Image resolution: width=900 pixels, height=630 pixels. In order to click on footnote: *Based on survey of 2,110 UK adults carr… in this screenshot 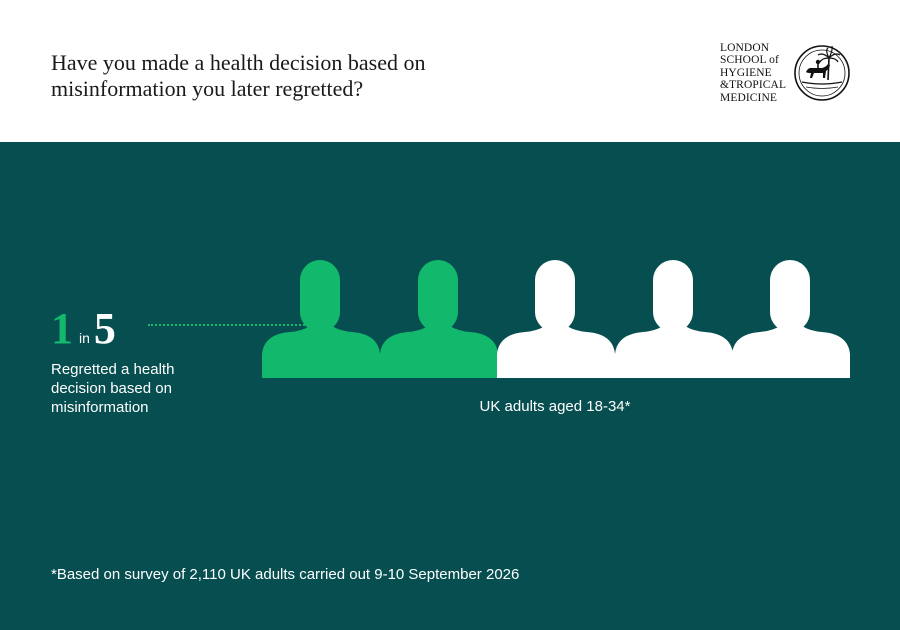, I will do `click(285, 574)`.